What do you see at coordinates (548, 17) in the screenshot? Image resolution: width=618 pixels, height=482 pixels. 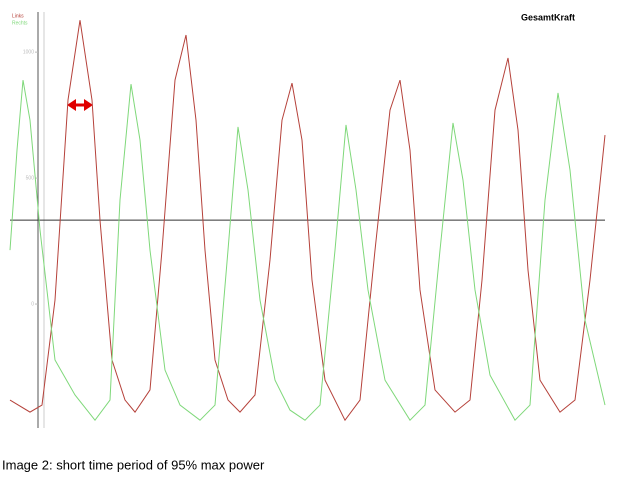 I see `chart-title: GesamtKraft` at bounding box center [548, 17].